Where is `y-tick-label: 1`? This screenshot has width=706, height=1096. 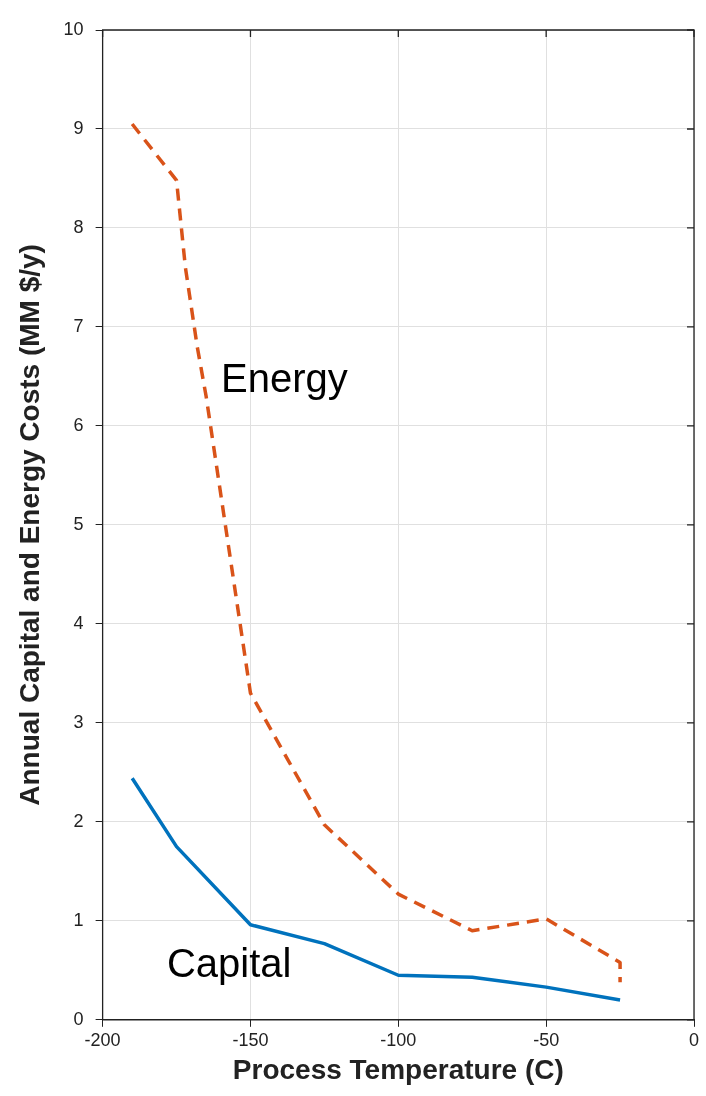
y-tick-label: 1 is located at coordinates (78, 919).